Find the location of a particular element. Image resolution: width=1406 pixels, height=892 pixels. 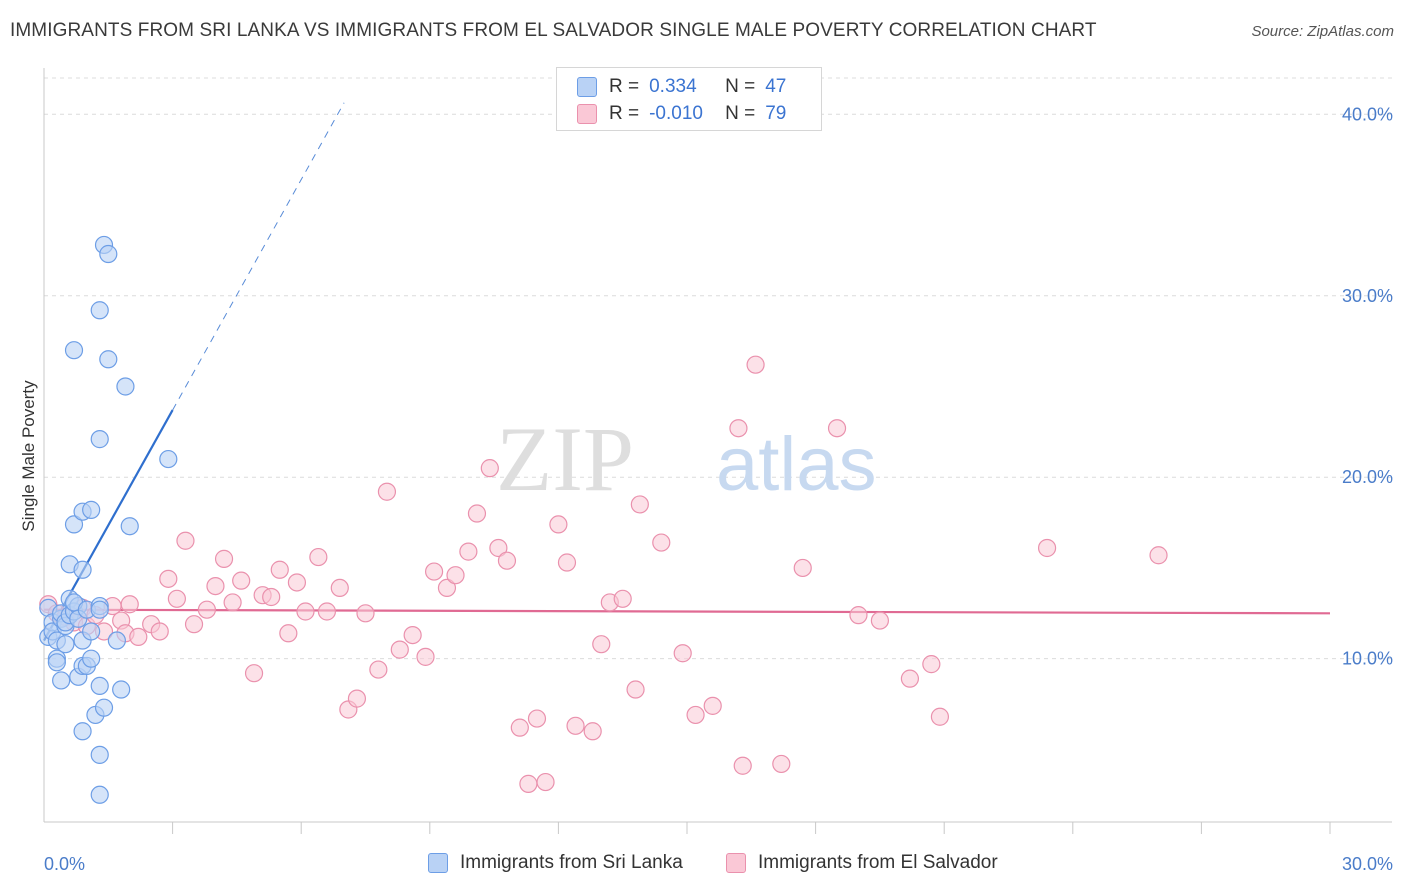

legend-label: Immigrants from El Salvador is located at coordinates (878, 862).